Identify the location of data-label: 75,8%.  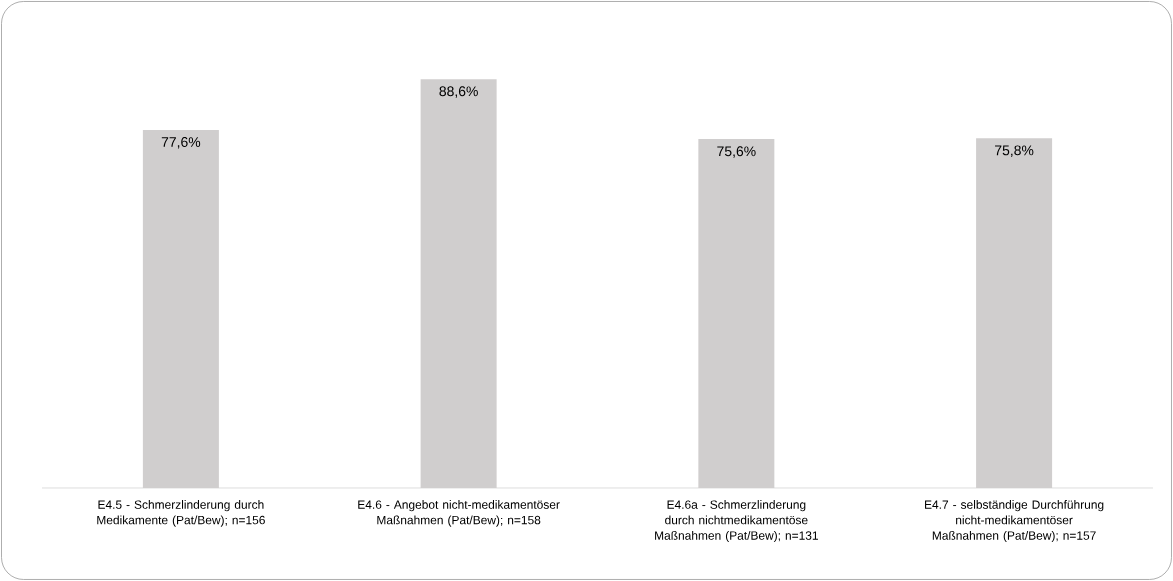
(1014, 151).